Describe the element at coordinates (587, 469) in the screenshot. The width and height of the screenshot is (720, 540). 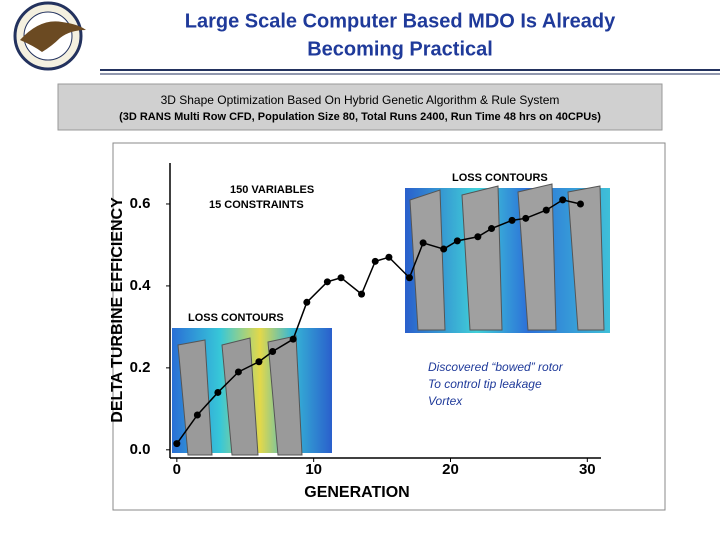
I see `x-tick-label: 30` at that location.